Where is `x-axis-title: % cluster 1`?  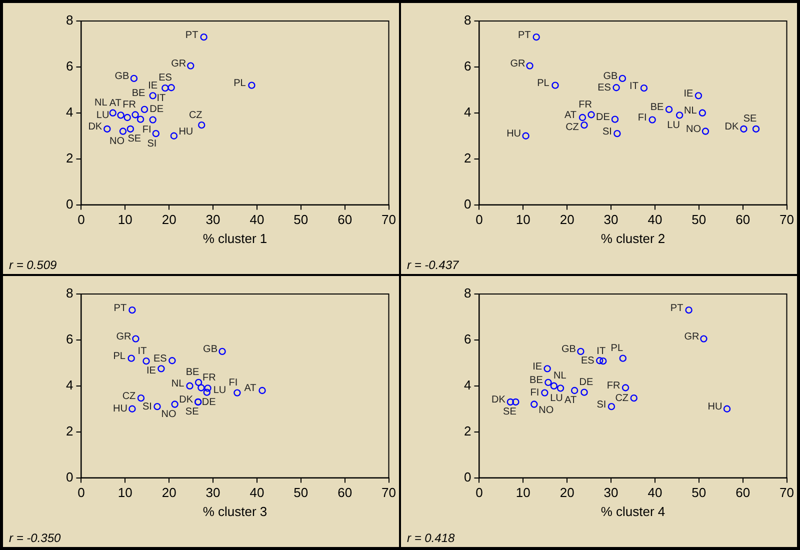
x-axis-title: % cluster 1 is located at coordinates (235, 238).